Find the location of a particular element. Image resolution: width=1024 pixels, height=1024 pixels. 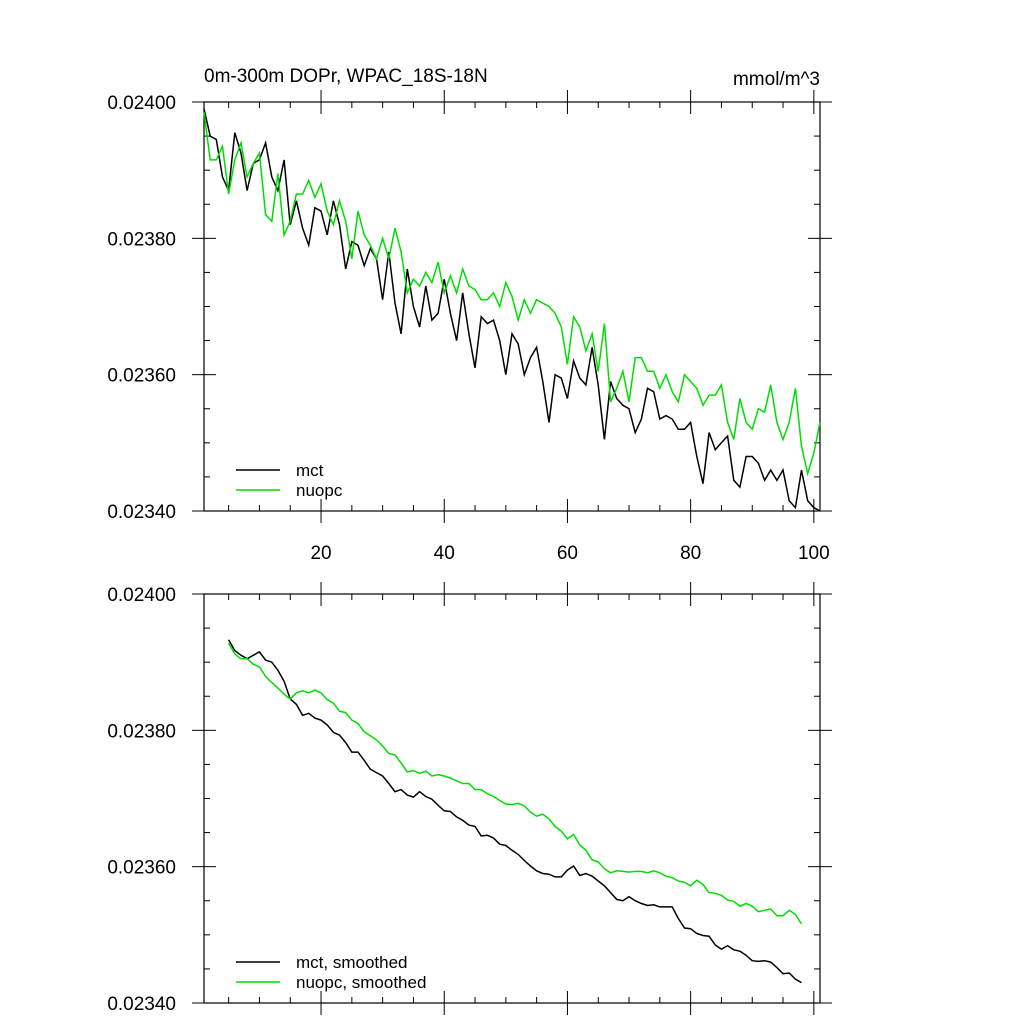

bottom-y-tick-label-1: 0.02380 is located at coordinates (141, 731).